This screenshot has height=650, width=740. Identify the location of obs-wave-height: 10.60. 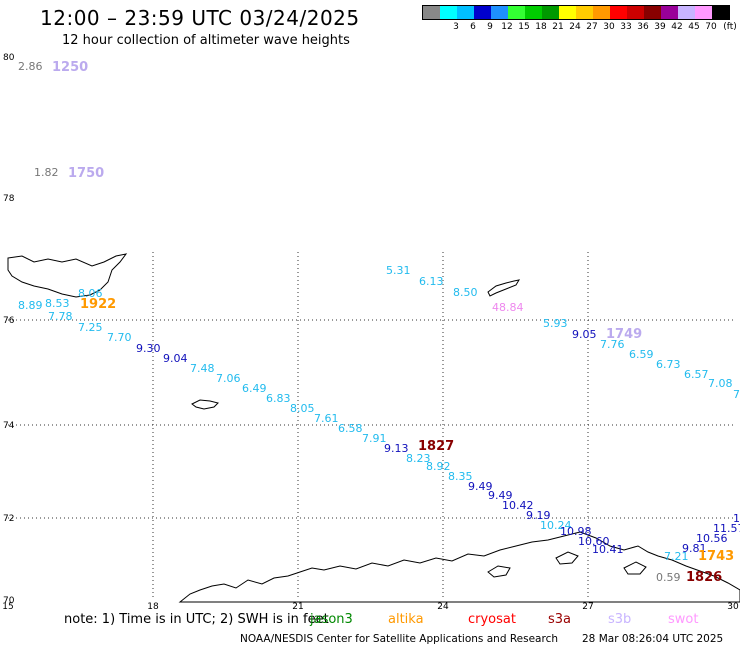
(594, 541).